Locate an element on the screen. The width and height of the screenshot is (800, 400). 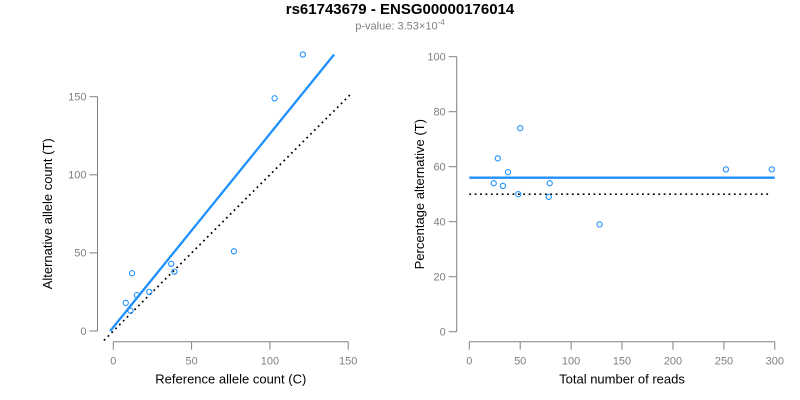
x-axis-label: Reference allele count (C) is located at coordinates (230, 379).